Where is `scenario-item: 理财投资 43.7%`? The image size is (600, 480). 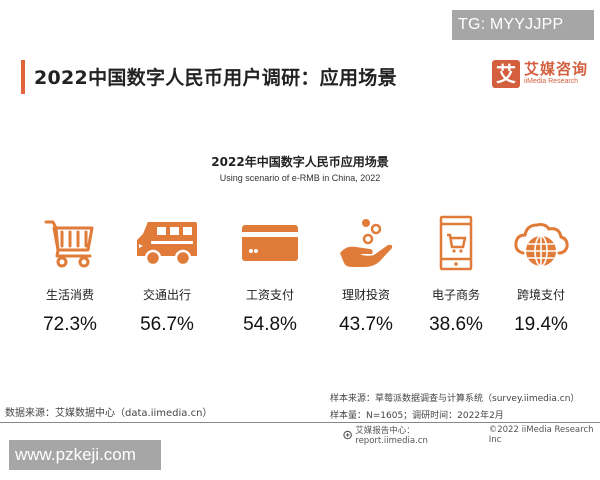 scenario-item: 理财投资 43.7% is located at coordinates (366, 274).